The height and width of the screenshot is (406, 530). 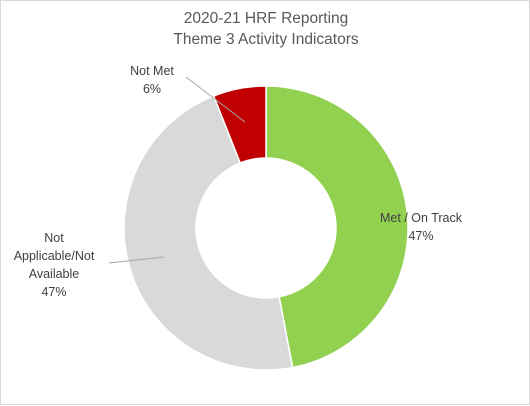 I want to click on data-label-category: Applicable/Not, so click(x=54, y=256).